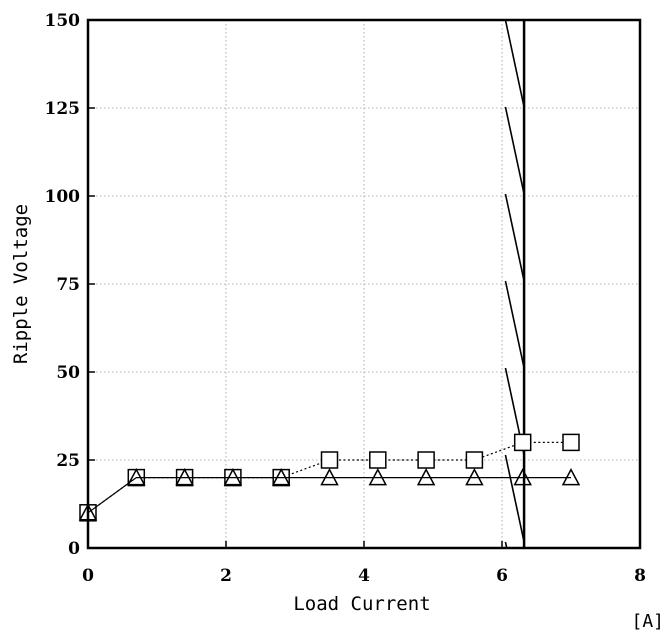  I want to click on y-tick-label: 75, so click(68, 285).